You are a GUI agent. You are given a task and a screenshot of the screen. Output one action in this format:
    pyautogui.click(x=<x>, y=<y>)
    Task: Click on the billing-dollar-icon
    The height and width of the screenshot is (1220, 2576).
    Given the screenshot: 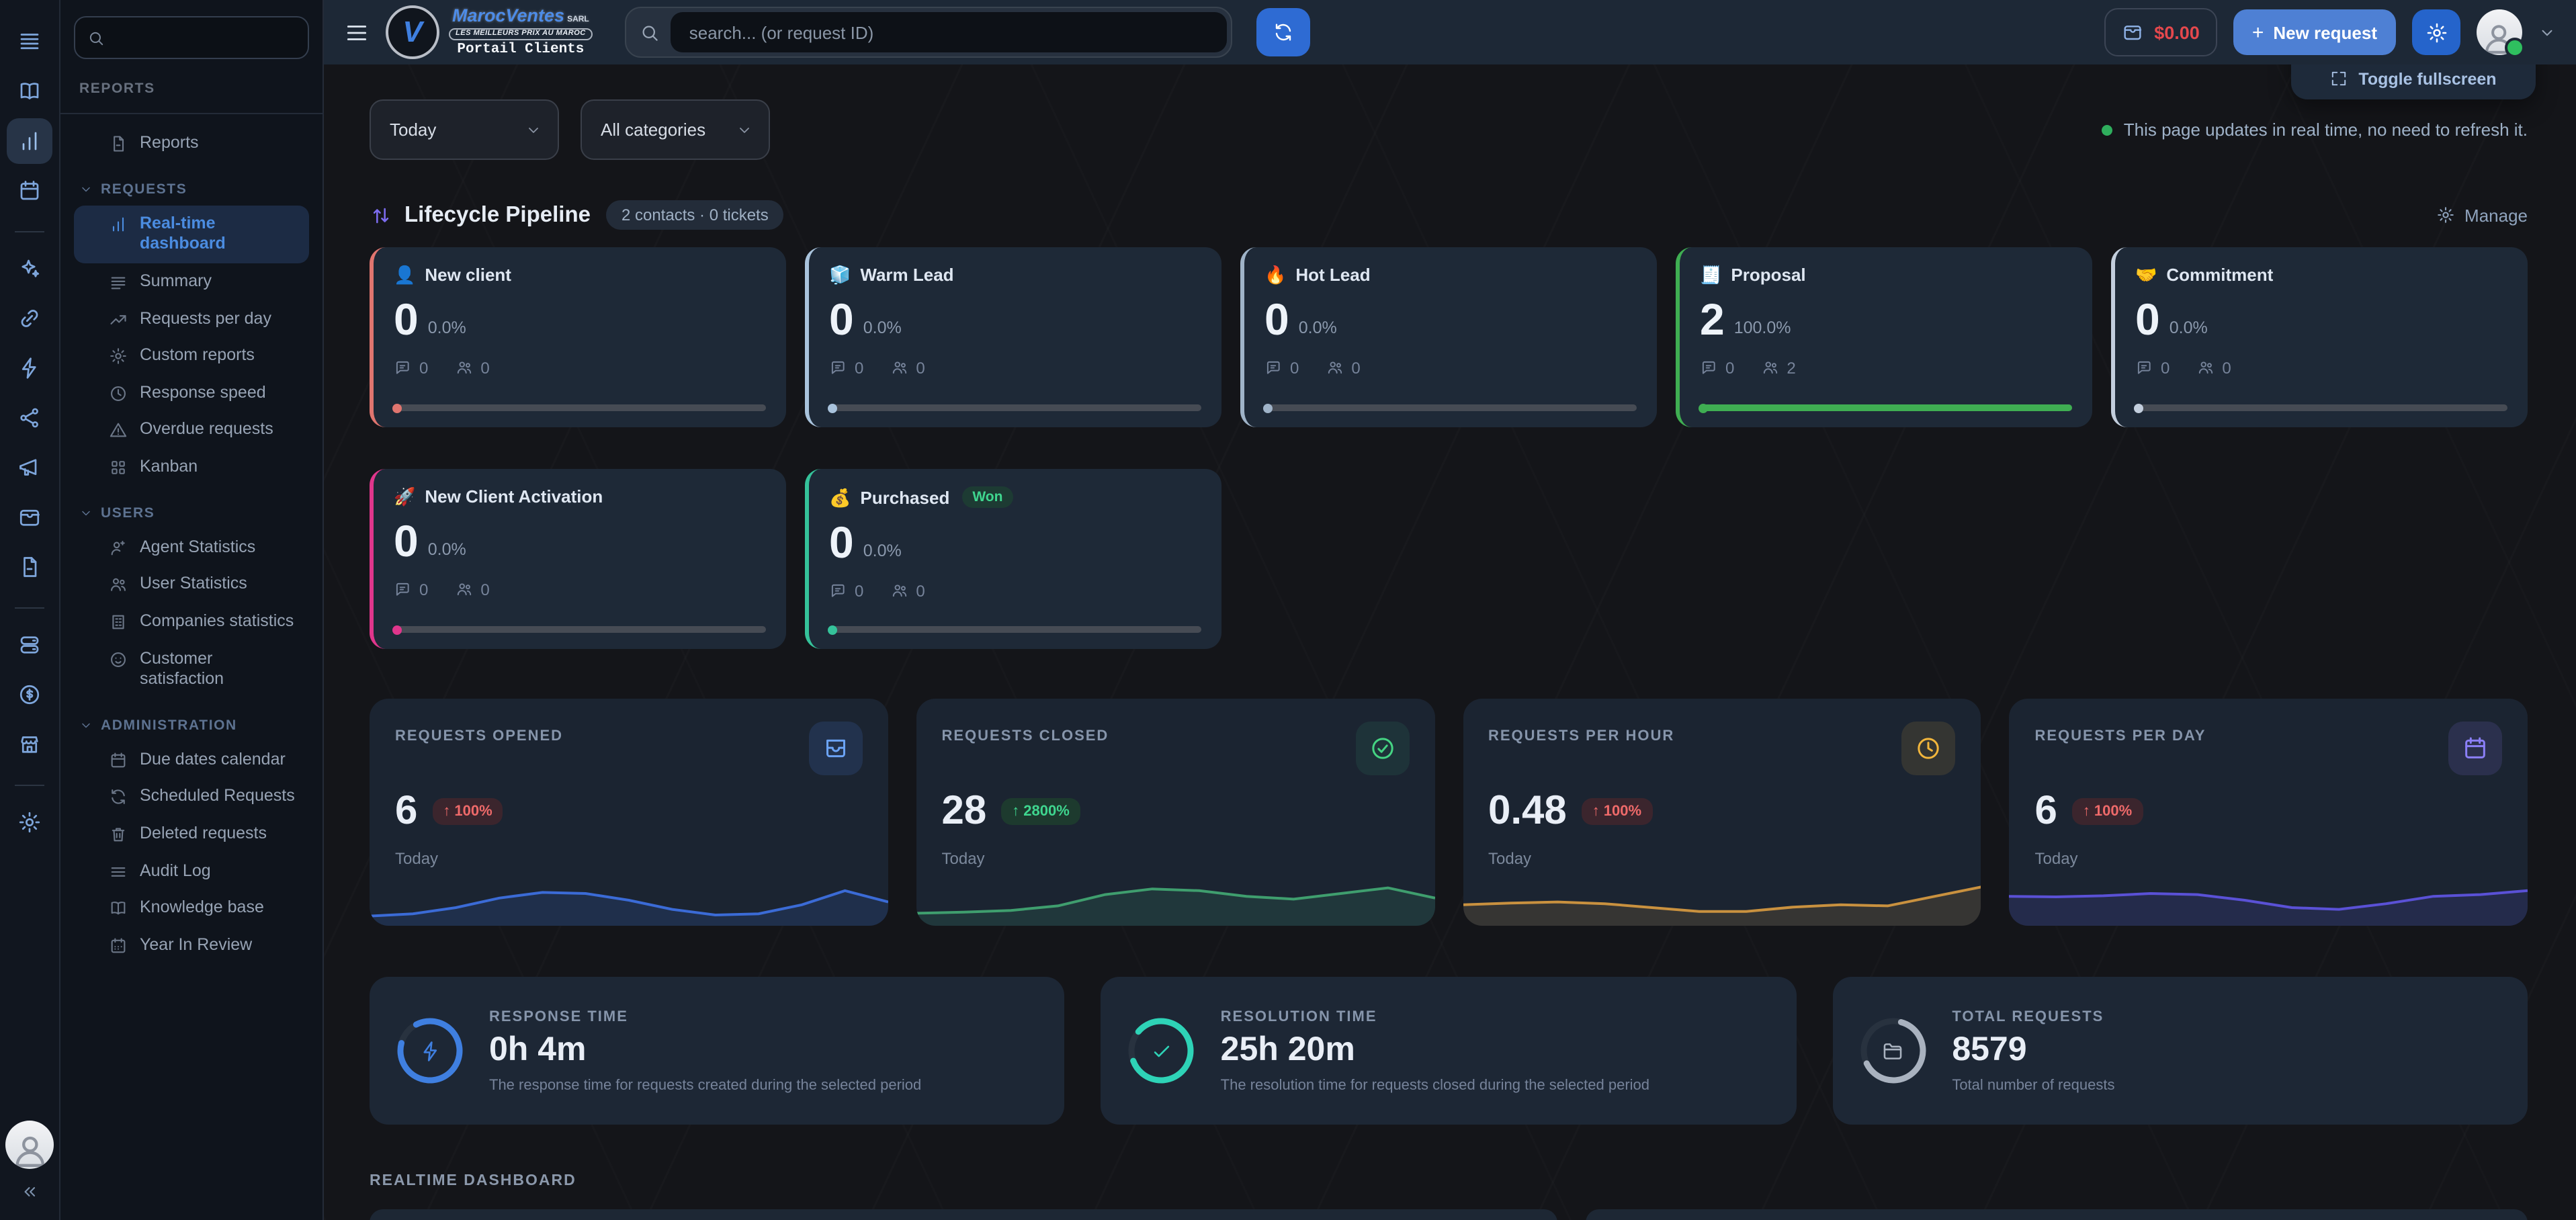 What is the action you would take?
    pyautogui.click(x=29, y=694)
    